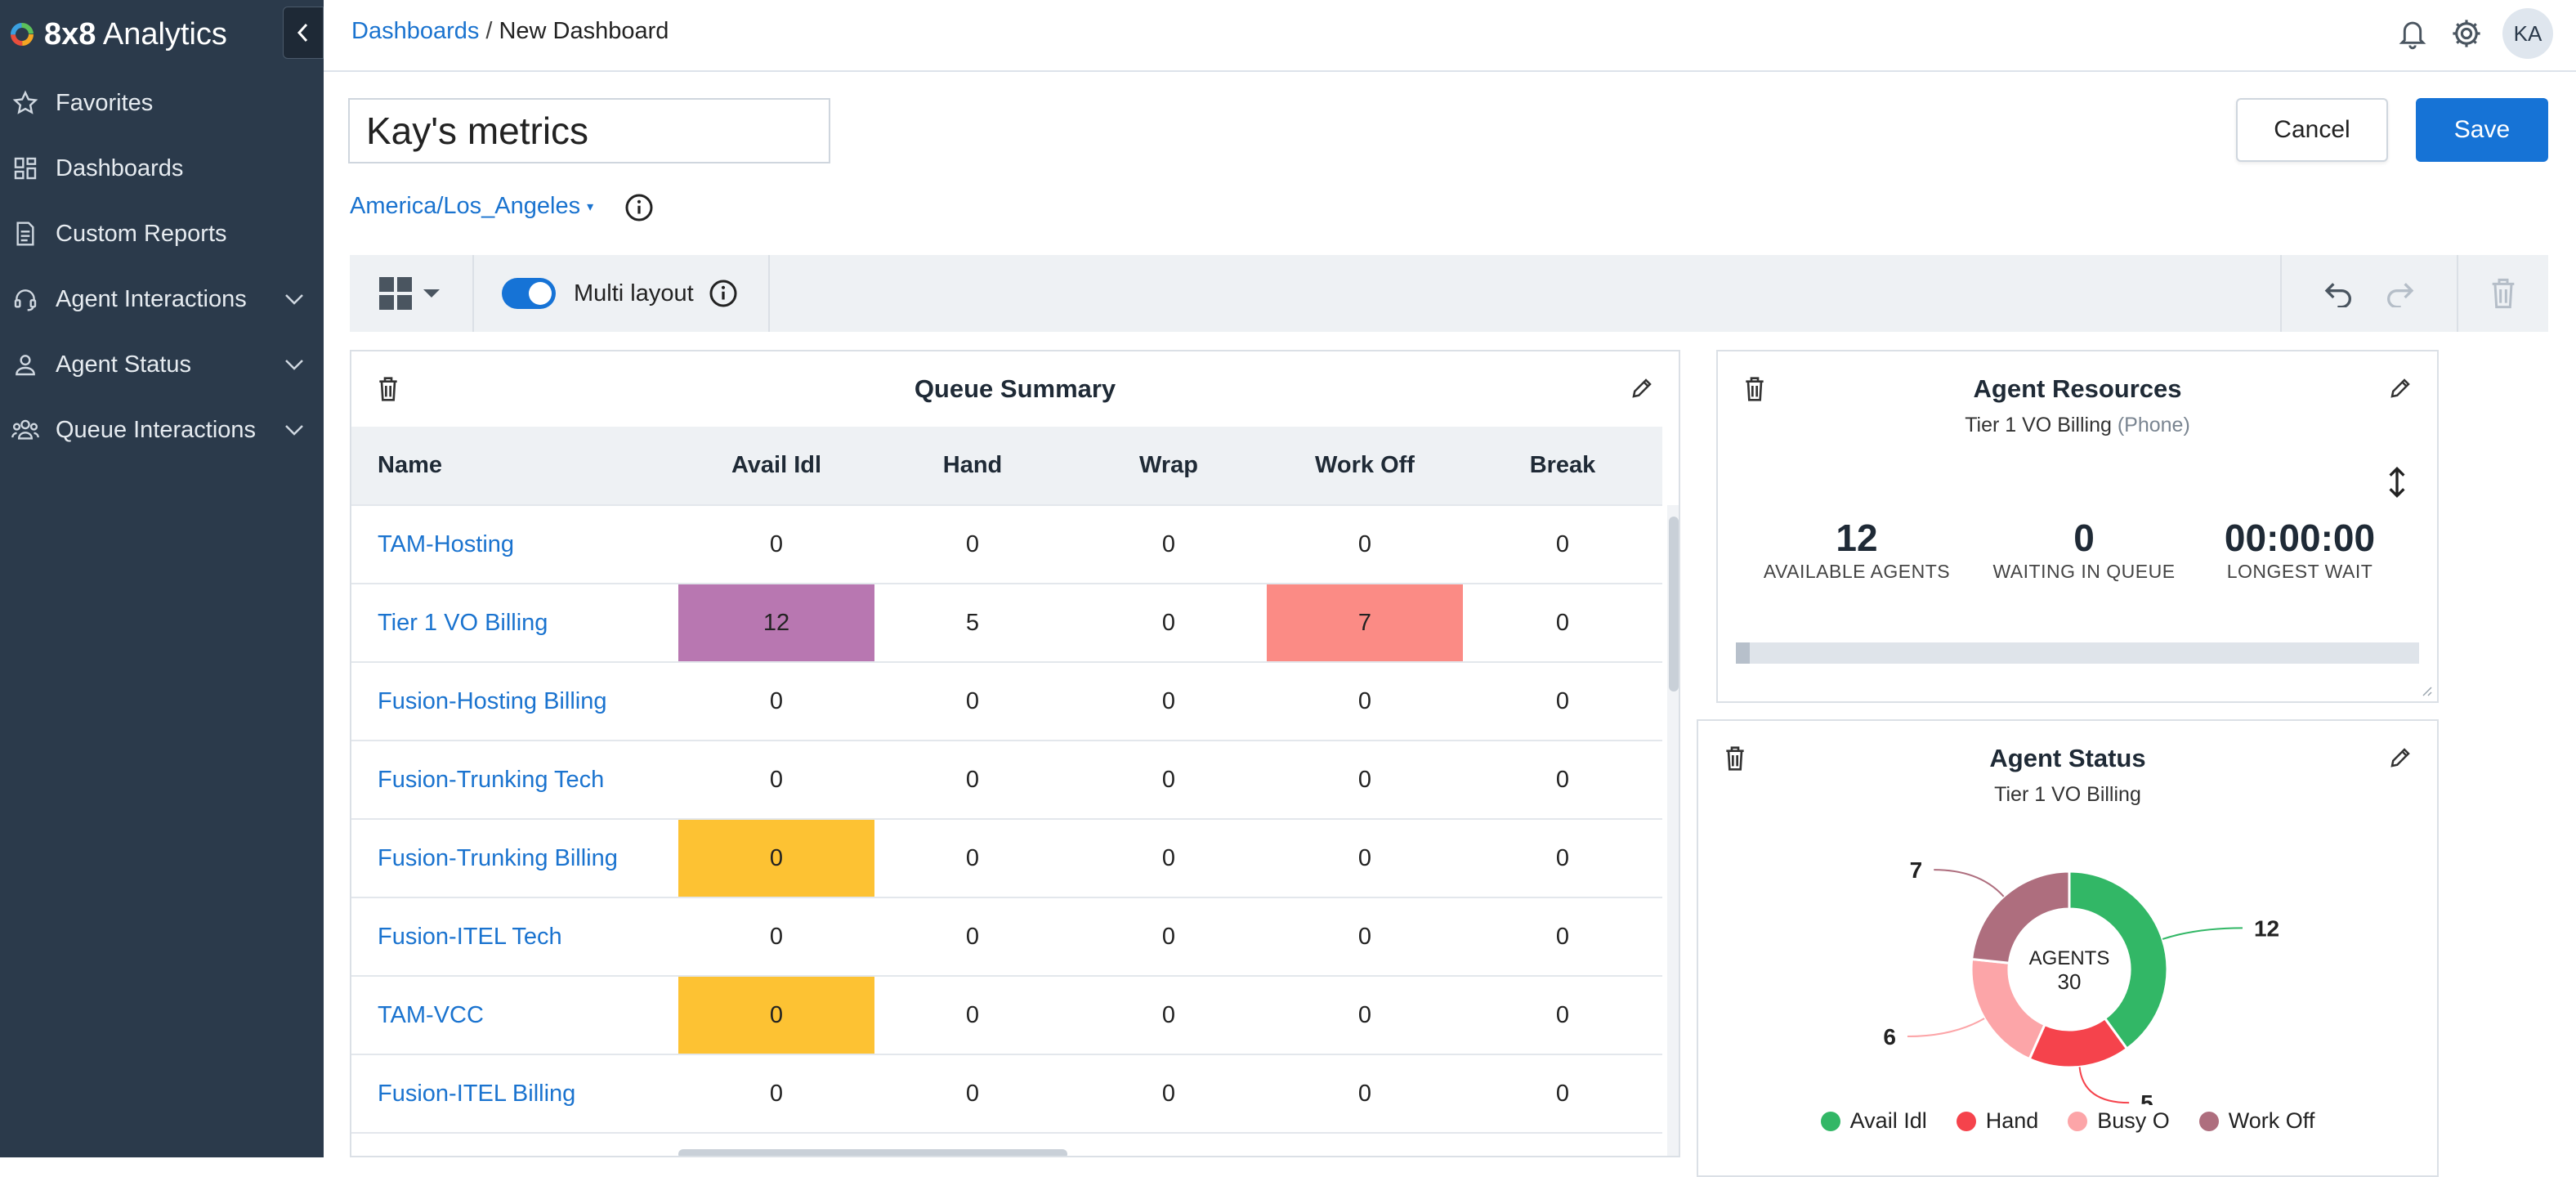 This screenshot has height=1177, width=2576. Describe the element at coordinates (162, 168) in the screenshot. I see `sidebar-item-dashboards: Dashboards` at that location.